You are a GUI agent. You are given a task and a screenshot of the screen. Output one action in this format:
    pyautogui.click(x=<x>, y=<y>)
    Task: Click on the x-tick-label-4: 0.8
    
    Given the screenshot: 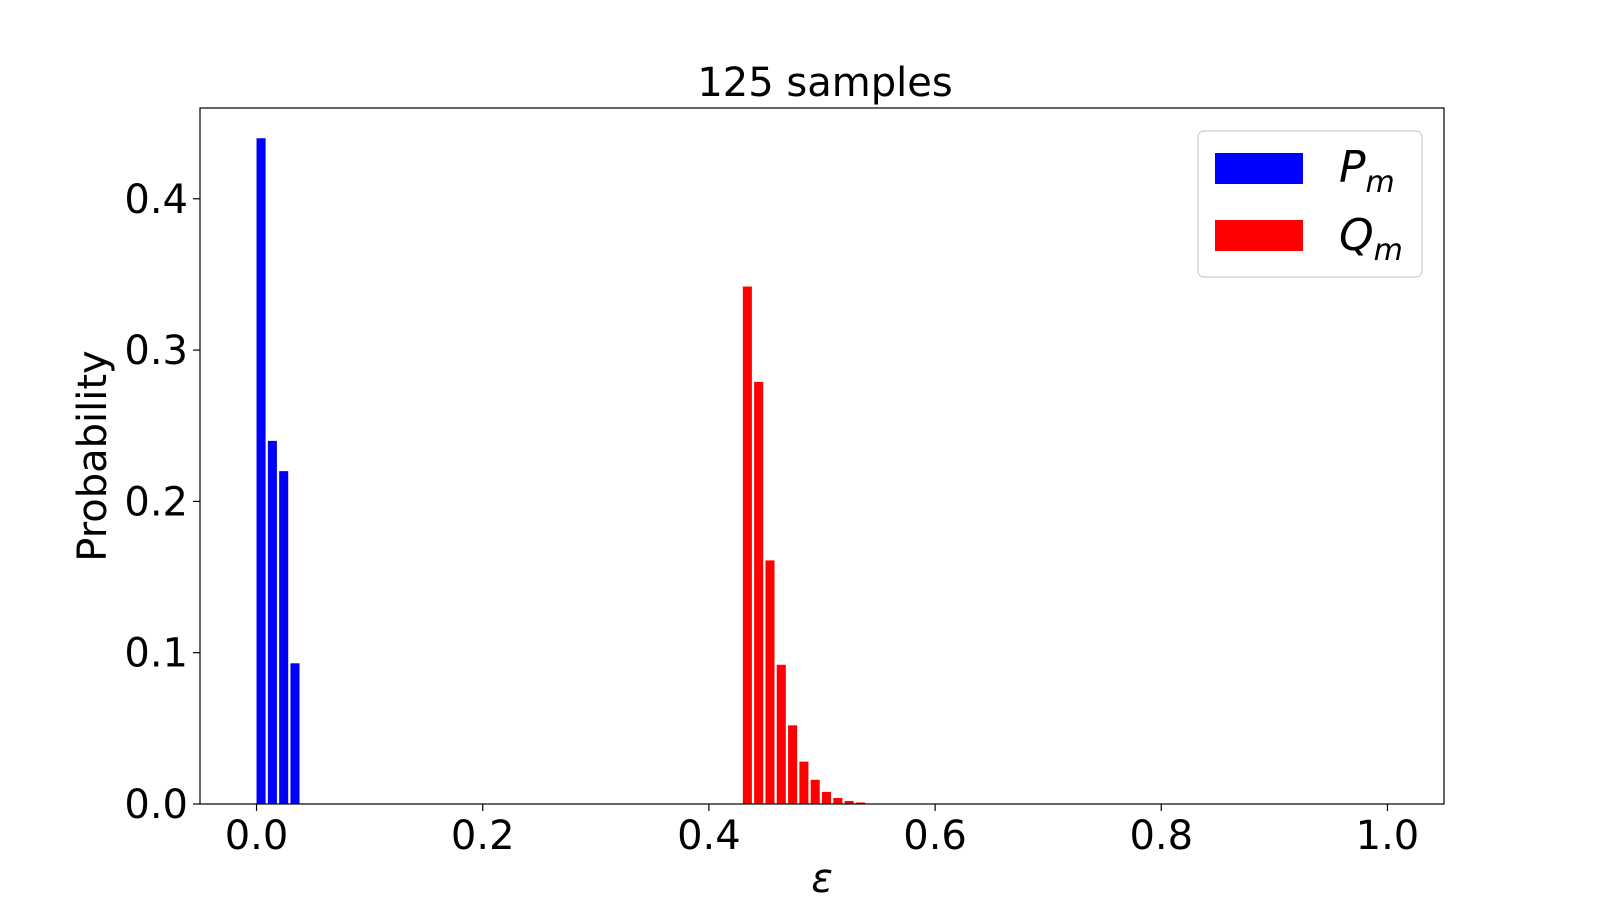 What is the action you would take?
    pyautogui.click(x=1161, y=836)
    